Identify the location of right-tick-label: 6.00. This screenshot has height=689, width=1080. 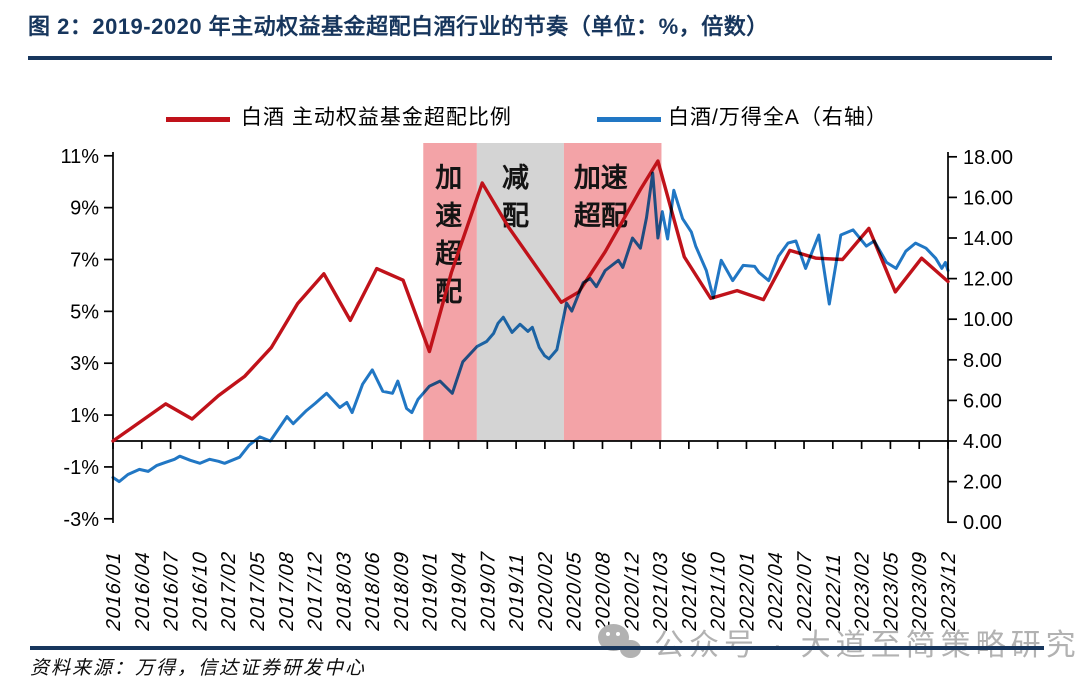
(982, 401).